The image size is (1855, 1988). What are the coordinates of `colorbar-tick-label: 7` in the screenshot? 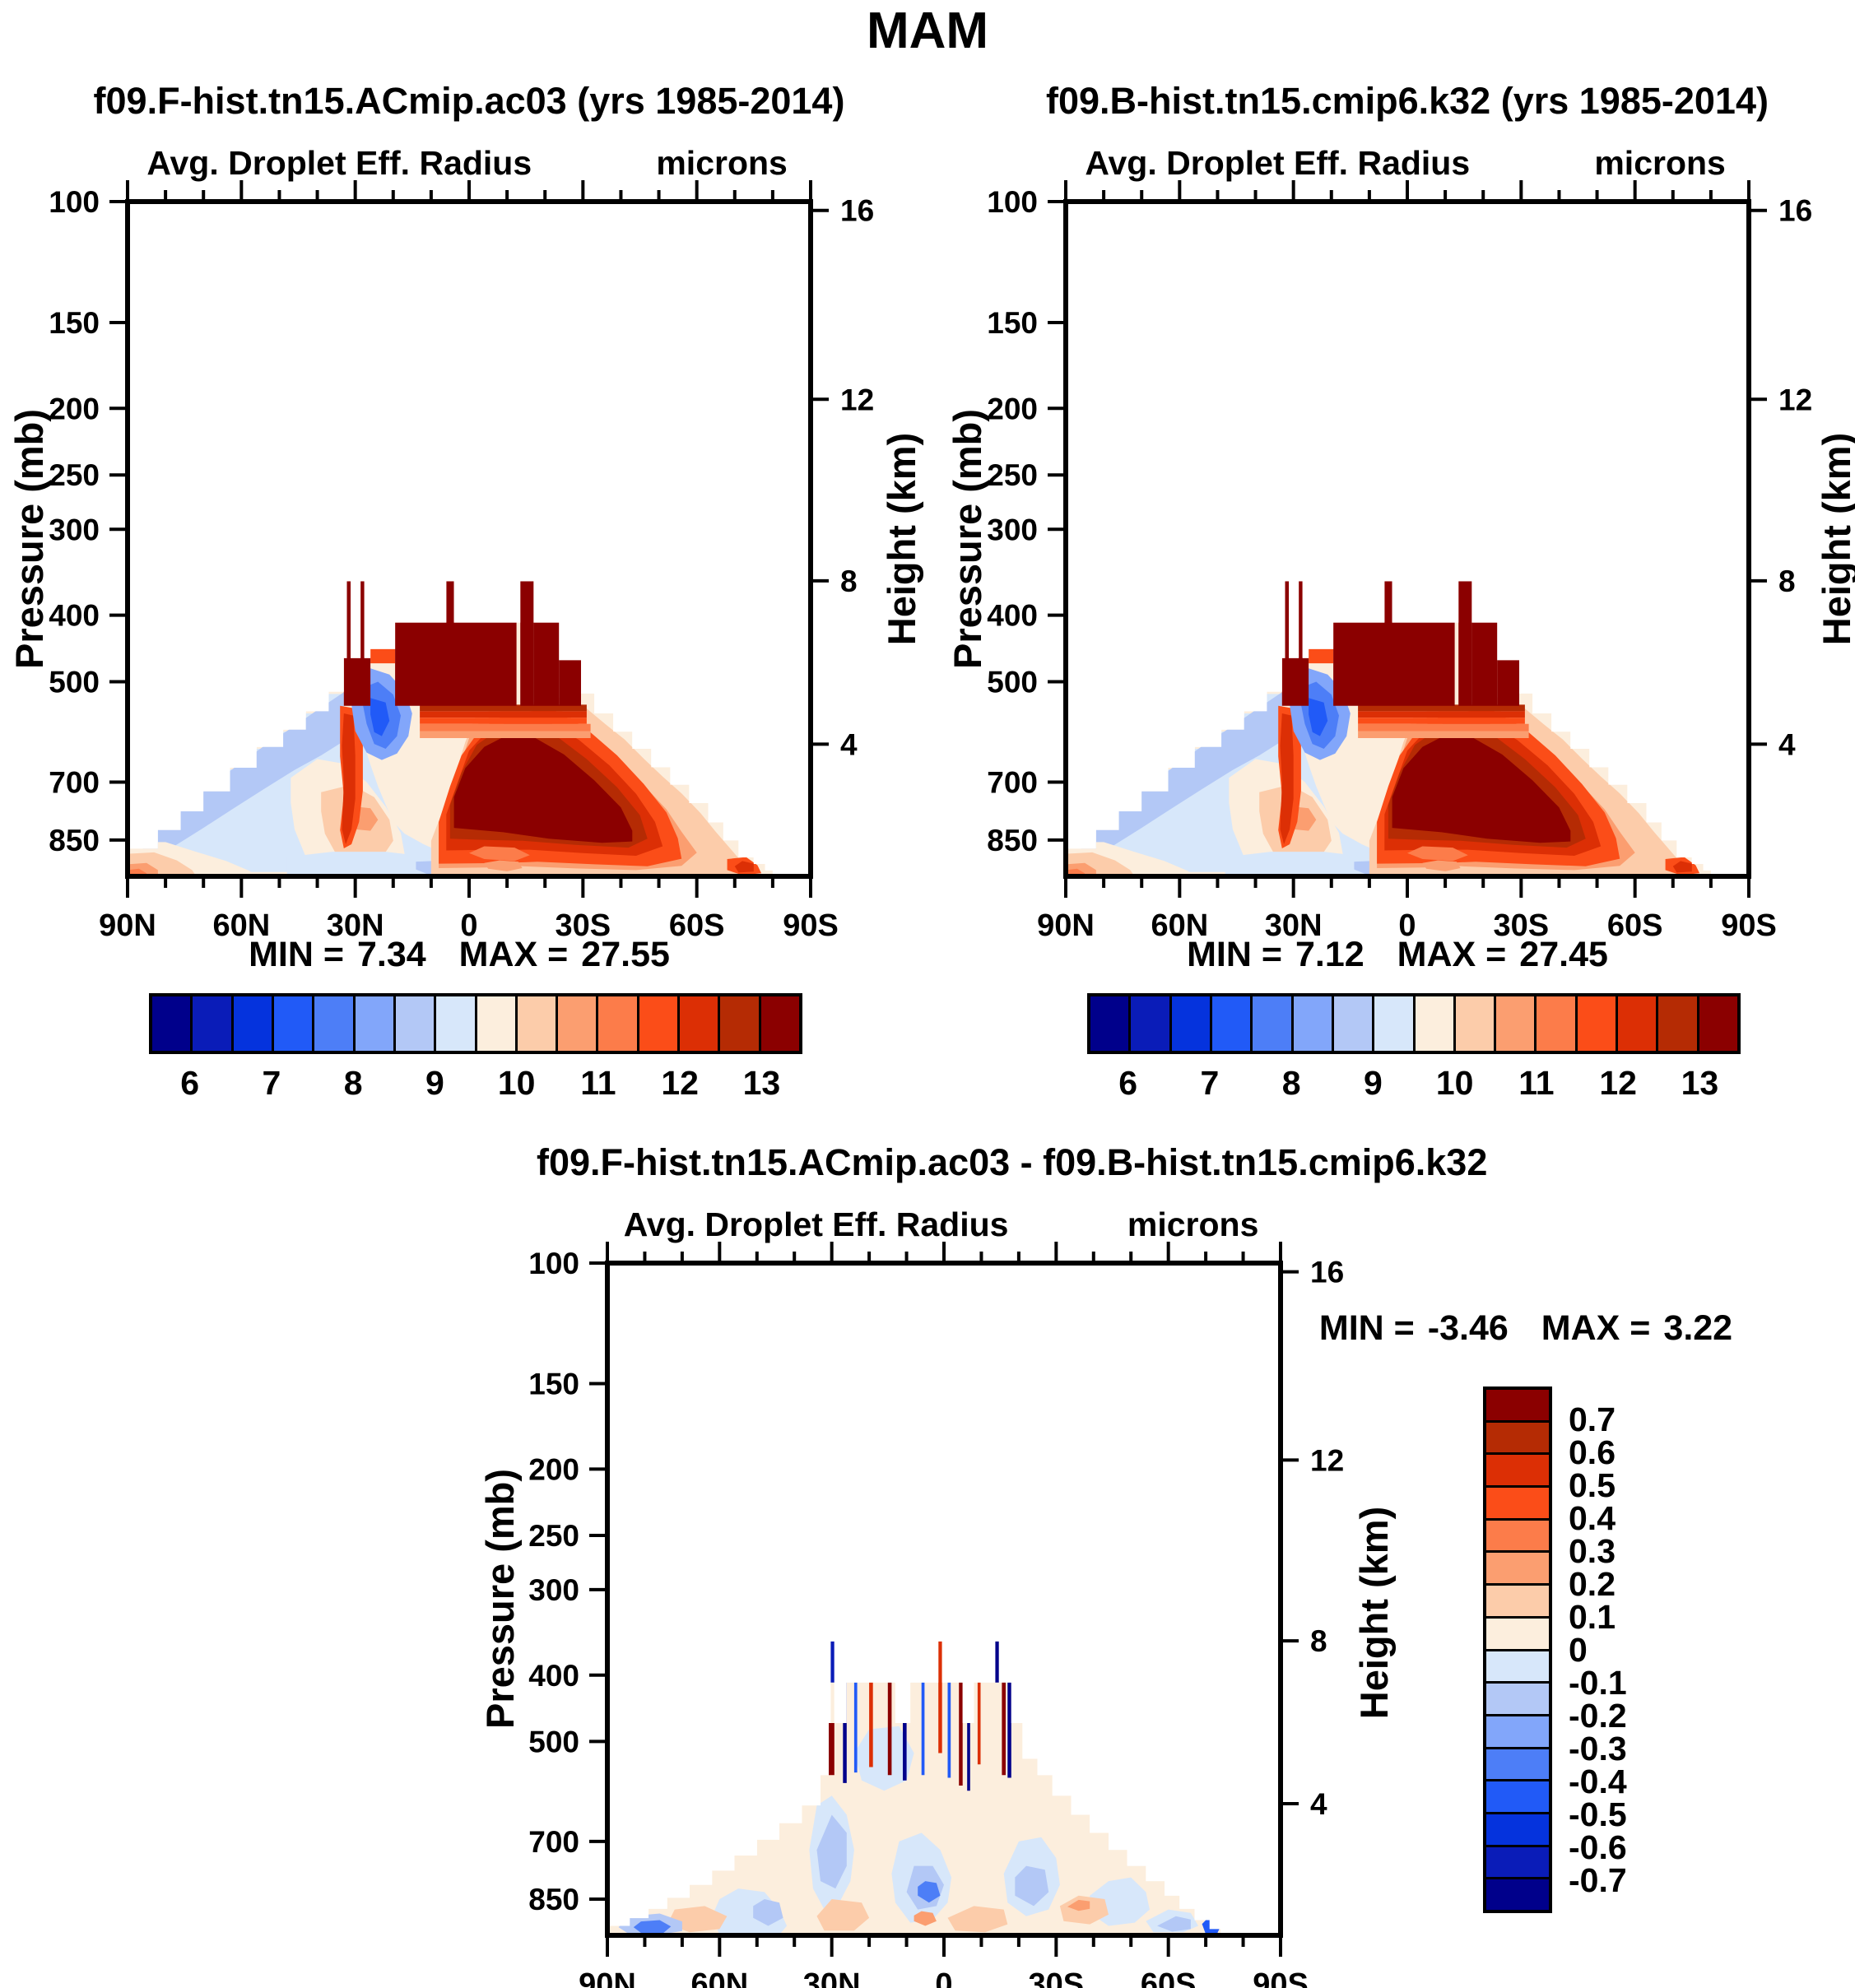 It's located at (1210, 1083).